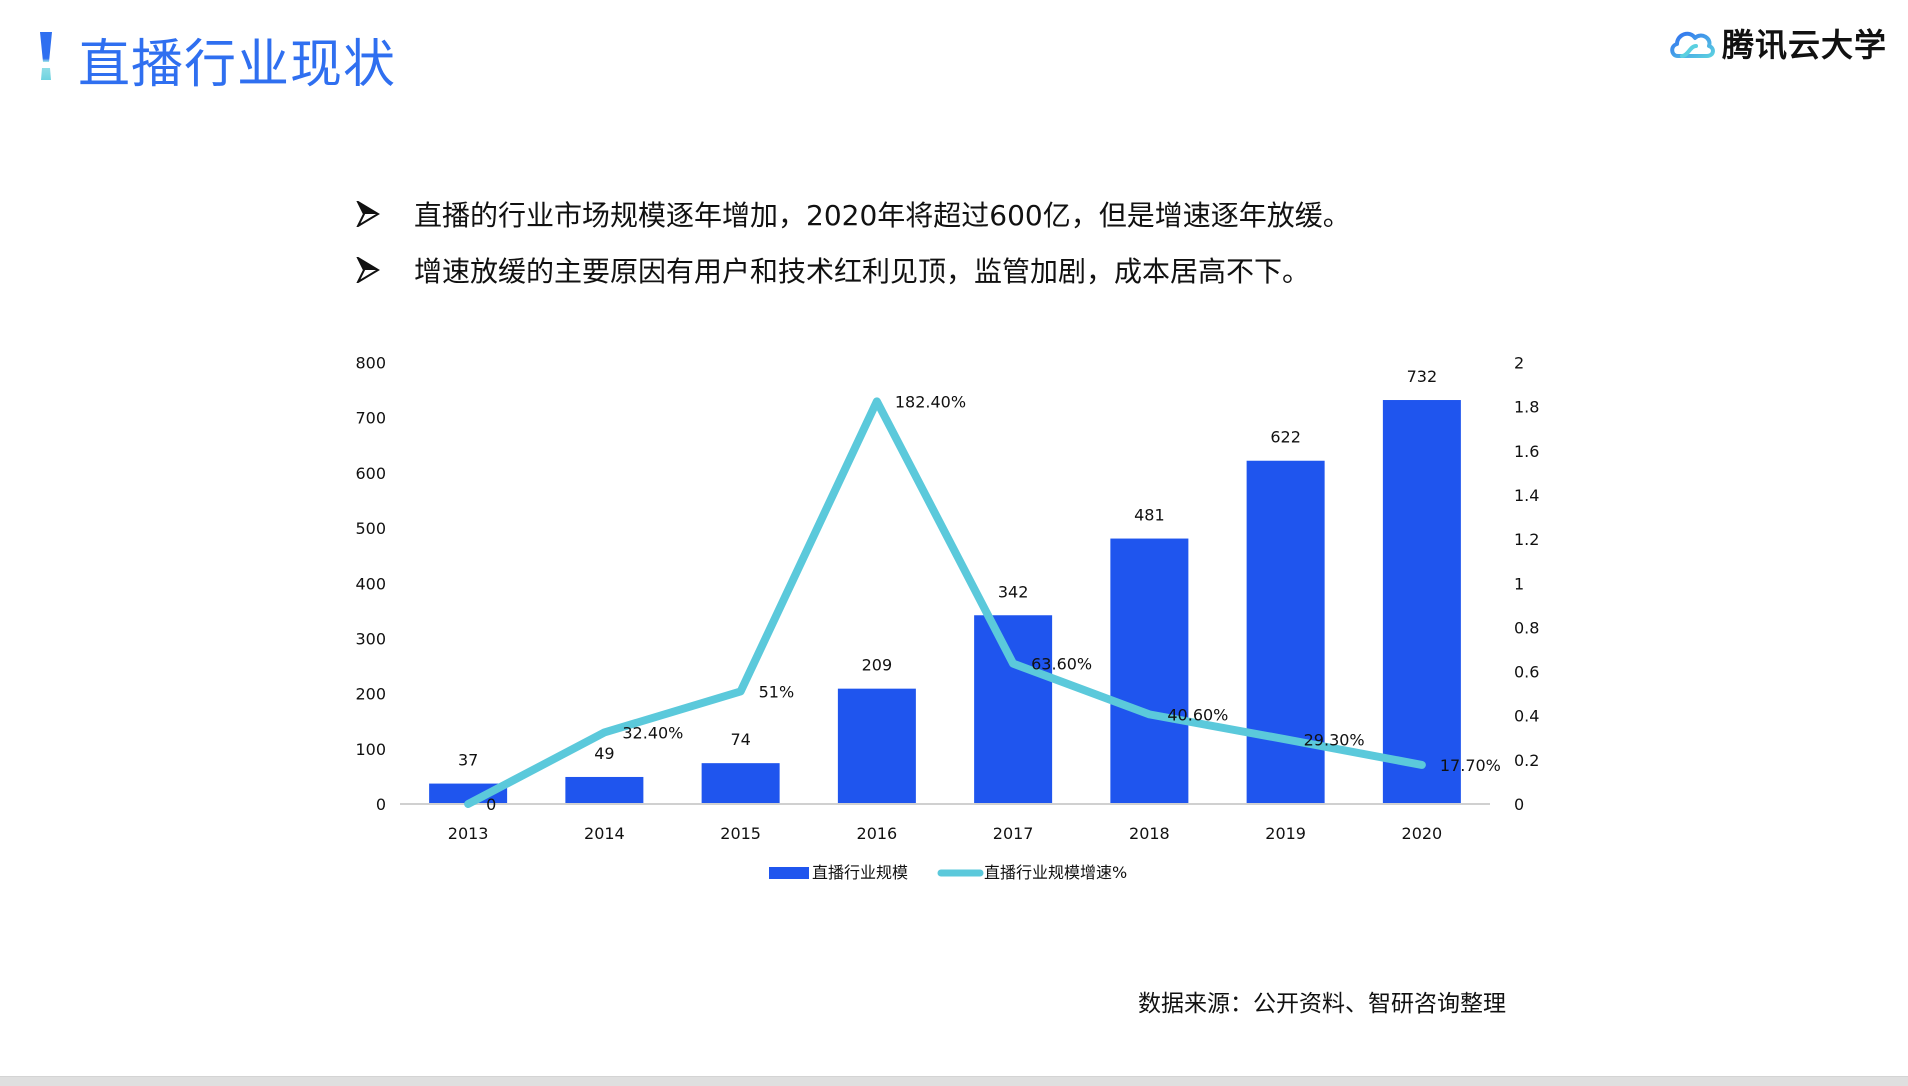 This screenshot has height=1086, width=1908. I want to click on right-axis-tick: 0.4, so click(1526, 716).